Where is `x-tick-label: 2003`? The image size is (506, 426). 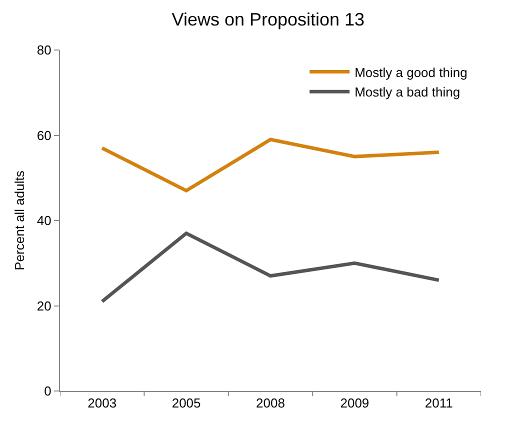
x-tick-label: 2003 is located at coordinates (102, 403).